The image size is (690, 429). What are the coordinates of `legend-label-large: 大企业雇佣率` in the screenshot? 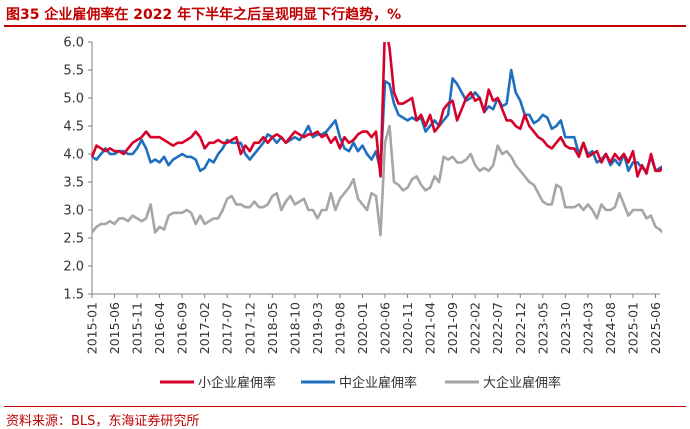 It's located at (522, 383).